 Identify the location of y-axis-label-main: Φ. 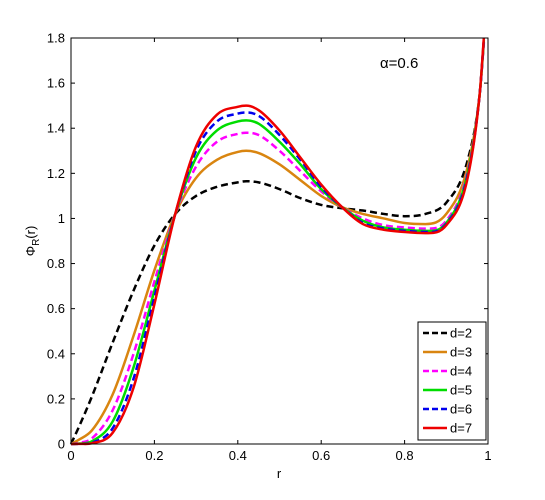
(30, 251).